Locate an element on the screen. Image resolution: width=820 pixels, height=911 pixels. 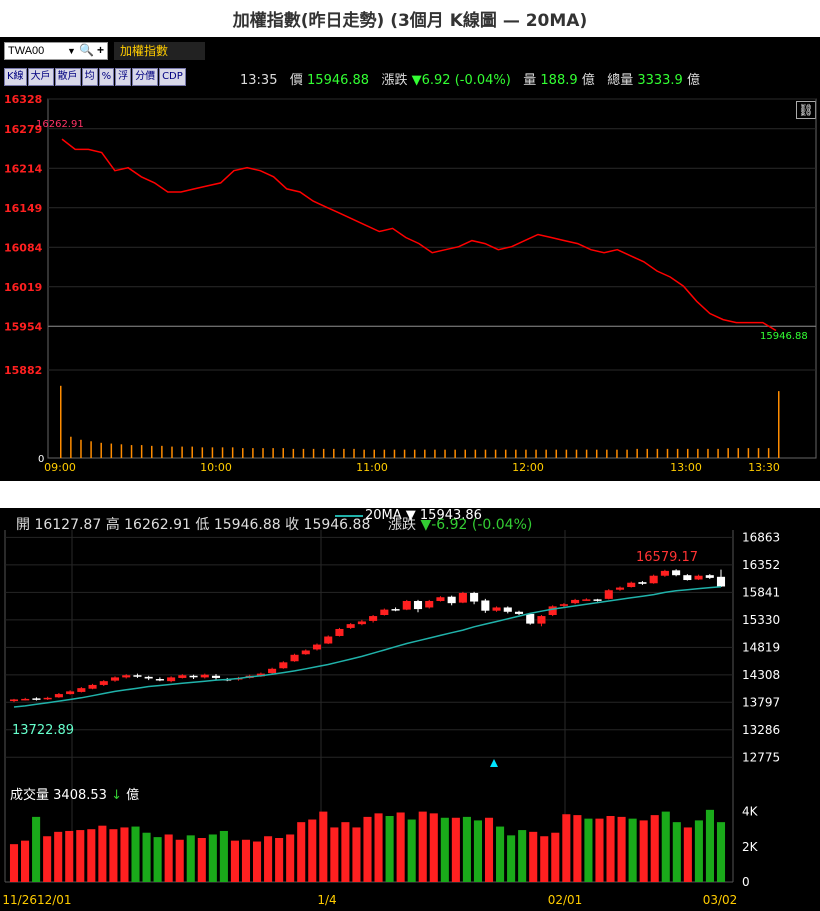
ma-legend: 20MA ▼ 15943.86 is located at coordinates (408, 515).